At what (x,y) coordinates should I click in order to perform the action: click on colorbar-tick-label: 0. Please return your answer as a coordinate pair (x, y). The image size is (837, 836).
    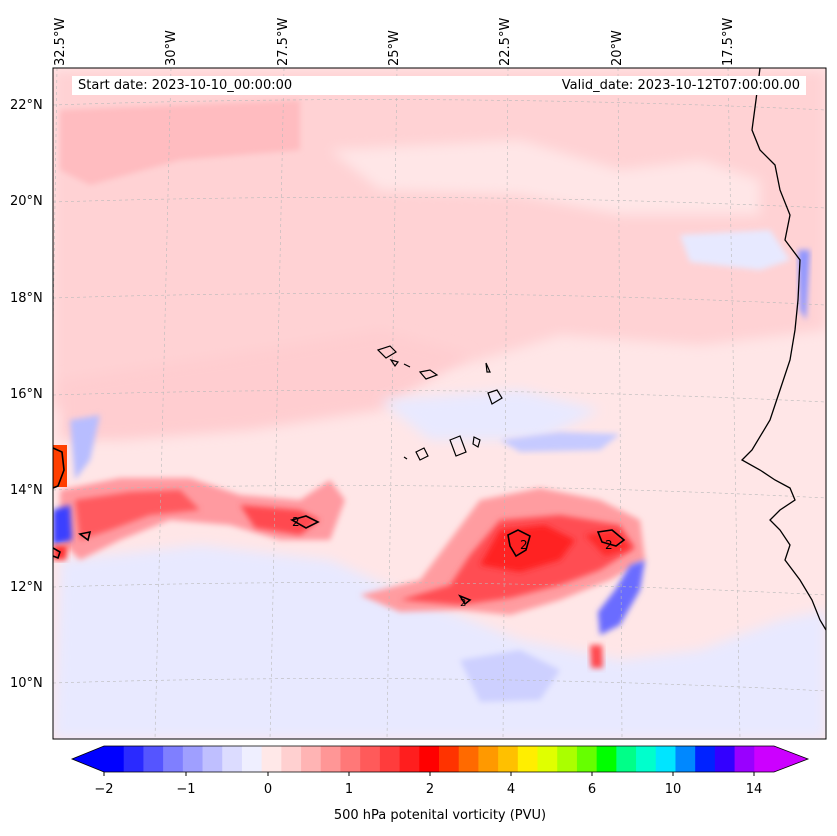
    Looking at the image, I should click on (268, 789).